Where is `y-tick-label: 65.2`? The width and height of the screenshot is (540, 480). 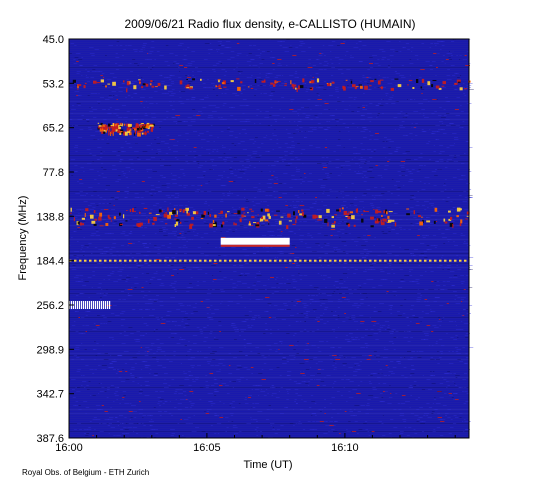
y-tick-label: 65.2 is located at coordinates (53, 129).